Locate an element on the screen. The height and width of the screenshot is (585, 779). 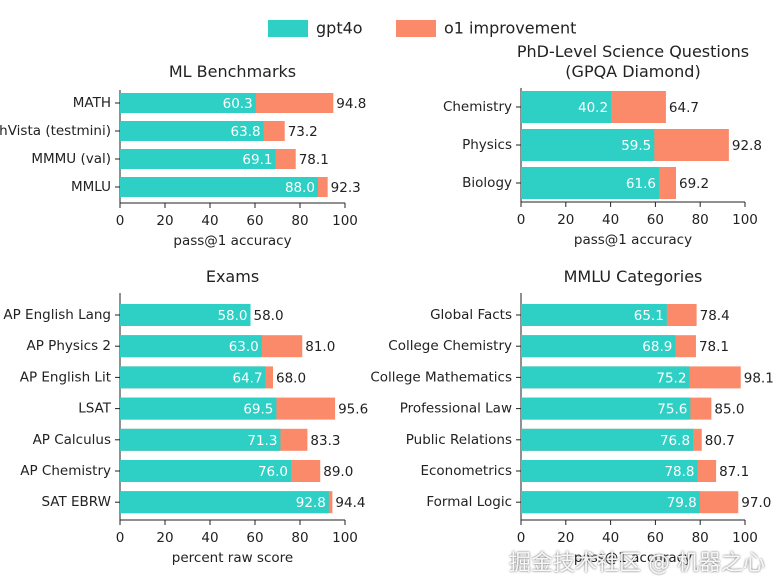
value-label: 76.8 is located at coordinates (675, 441).